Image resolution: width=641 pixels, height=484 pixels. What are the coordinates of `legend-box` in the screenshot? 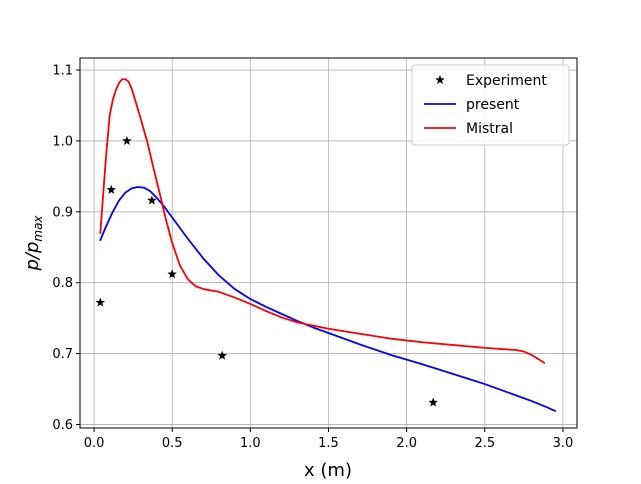 It's located at (490, 105).